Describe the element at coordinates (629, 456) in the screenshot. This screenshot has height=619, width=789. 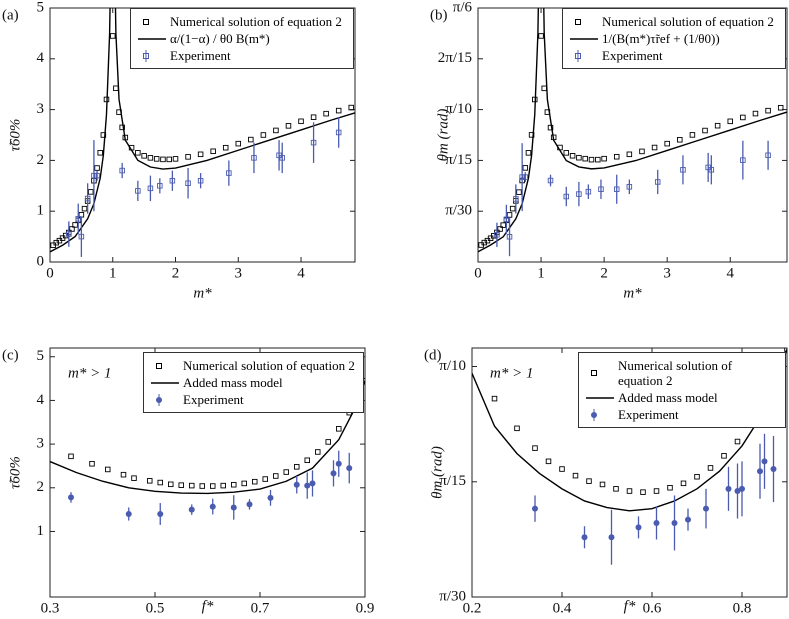
I see `data-layer` at that location.